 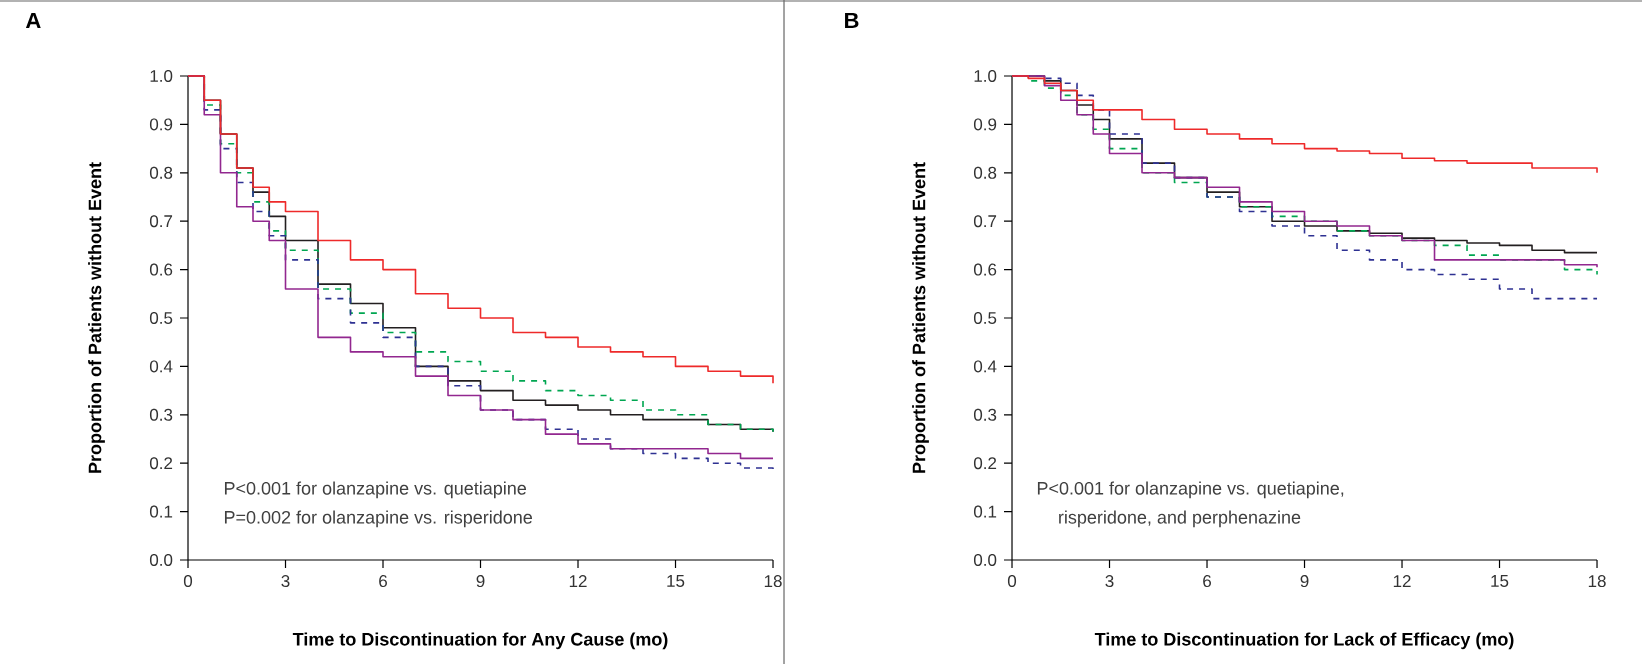 I want to click on chart-title: B, so click(x=852, y=20).